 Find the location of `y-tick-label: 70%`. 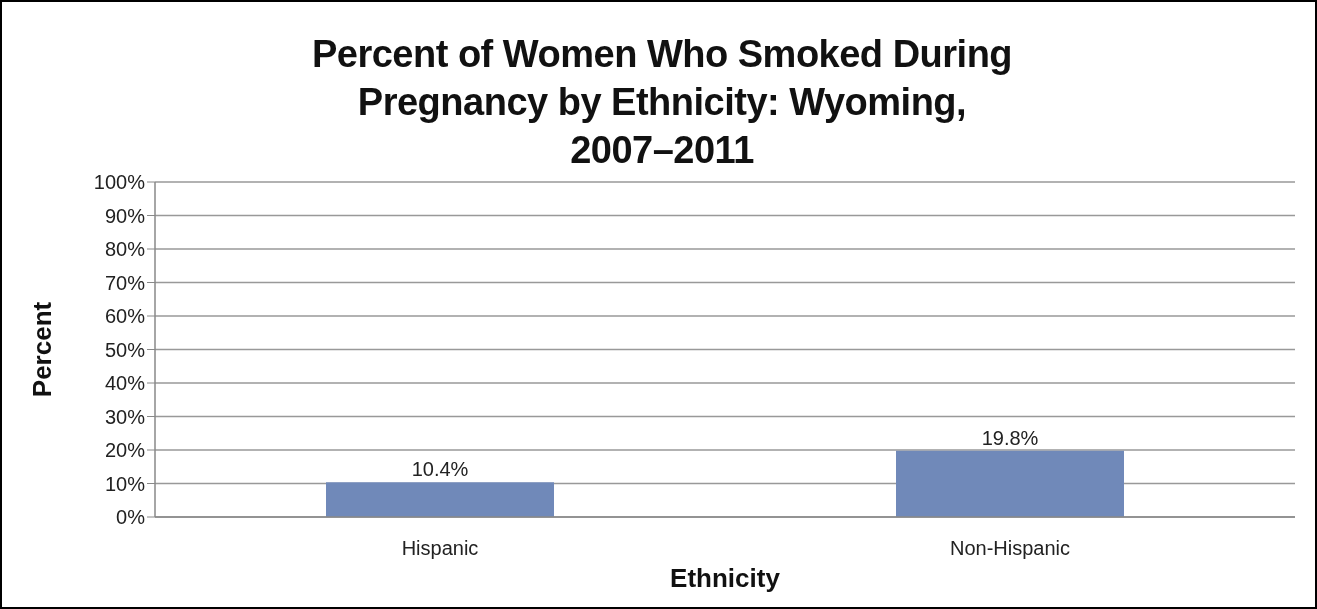

y-tick-label: 70% is located at coordinates (125, 282).